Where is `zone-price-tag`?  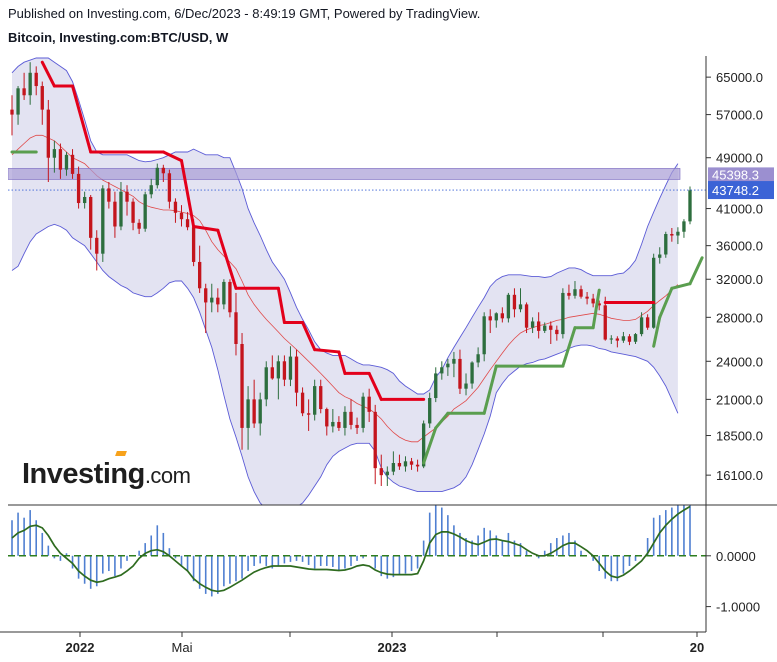
zone-price-tag is located at coordinates (741, 175).